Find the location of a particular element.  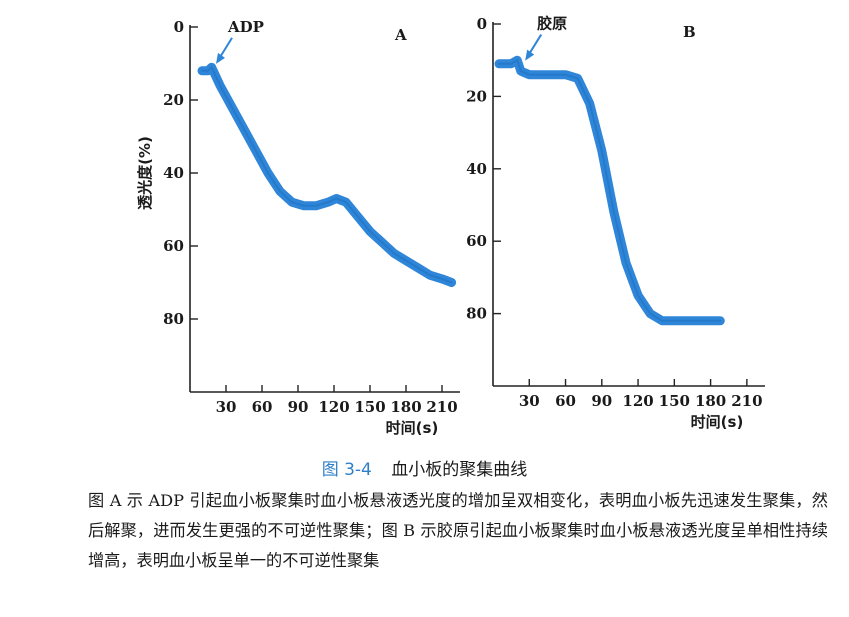

annotation-label: ADP is located at coordinates (245, 27).